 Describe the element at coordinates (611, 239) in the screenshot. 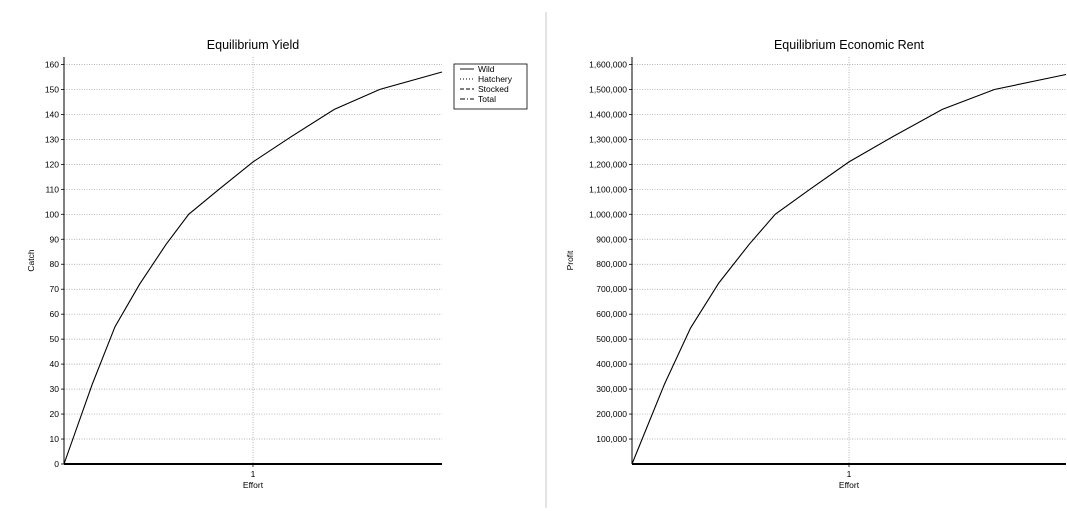

I see `y-tick-label: 900,000` at that location.